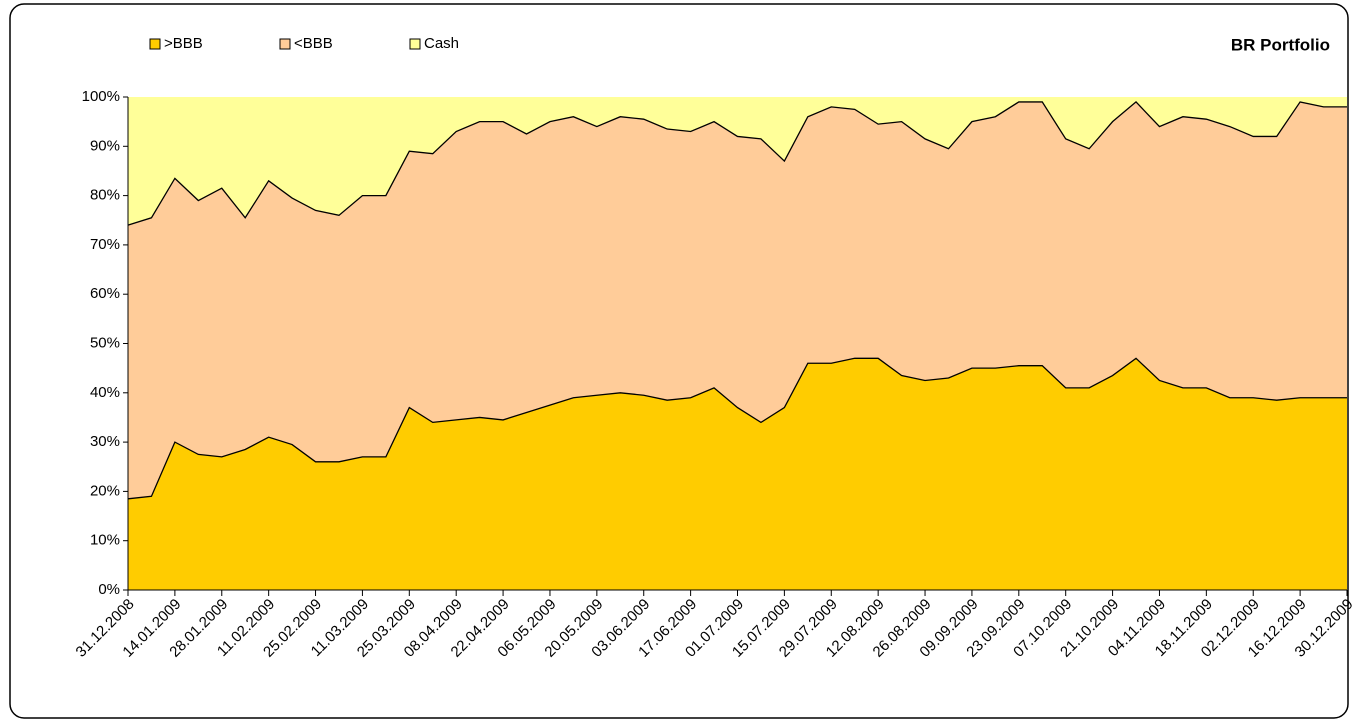 Image resolution: width=1352 pixels, height=728 pixels. What do you see at coordinates (109, 589) in the screenshot?
I see `y-tick-label: 0%` at bounding box center [109, 589].